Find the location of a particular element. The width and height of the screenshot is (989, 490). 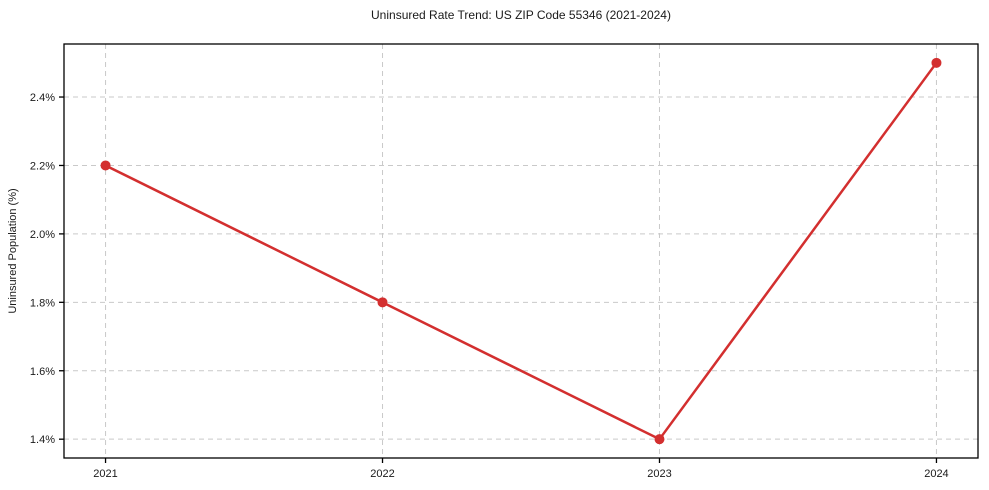

y-tick-label: 2.2% is located at coordinates (42, 166).